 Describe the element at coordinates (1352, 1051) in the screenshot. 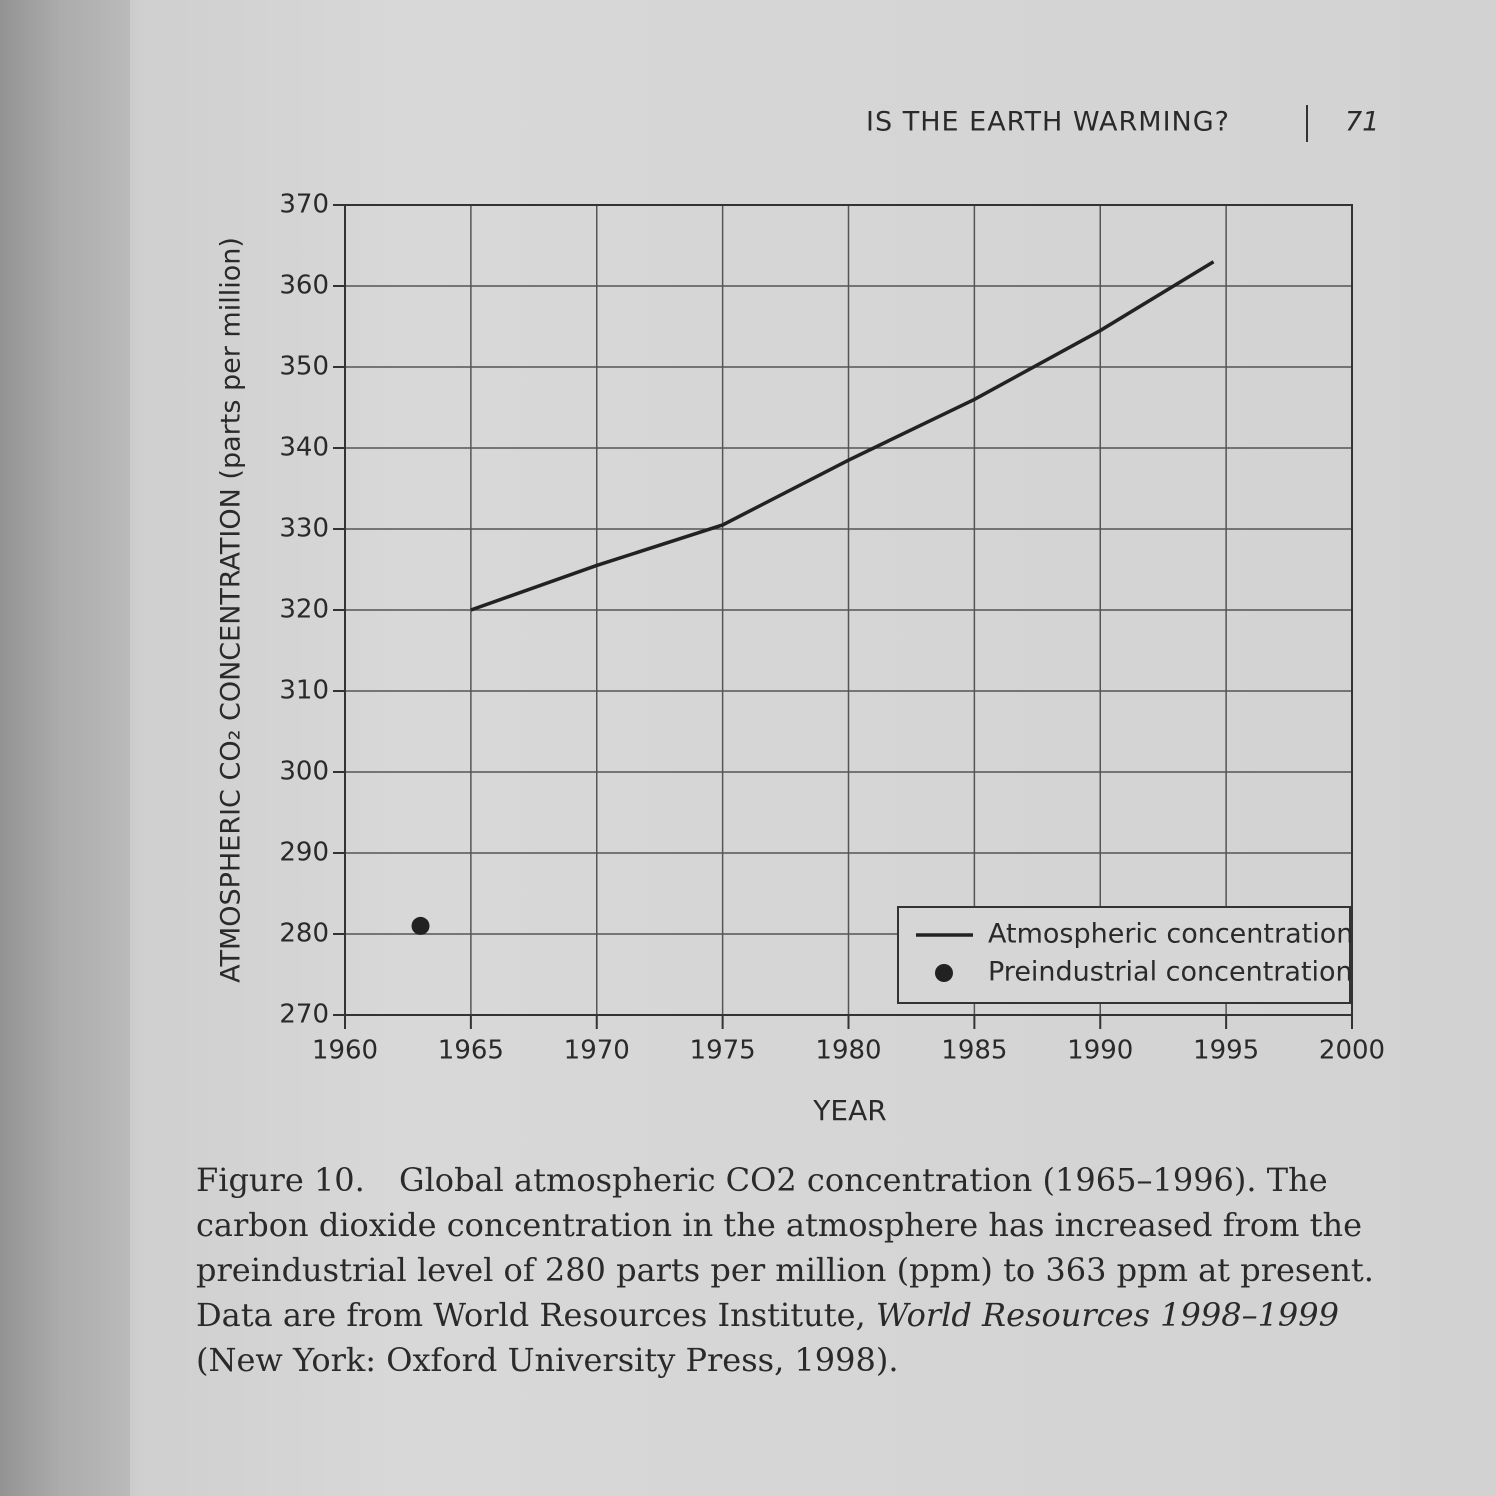

I see `x-tick-label: 2000` at that location.